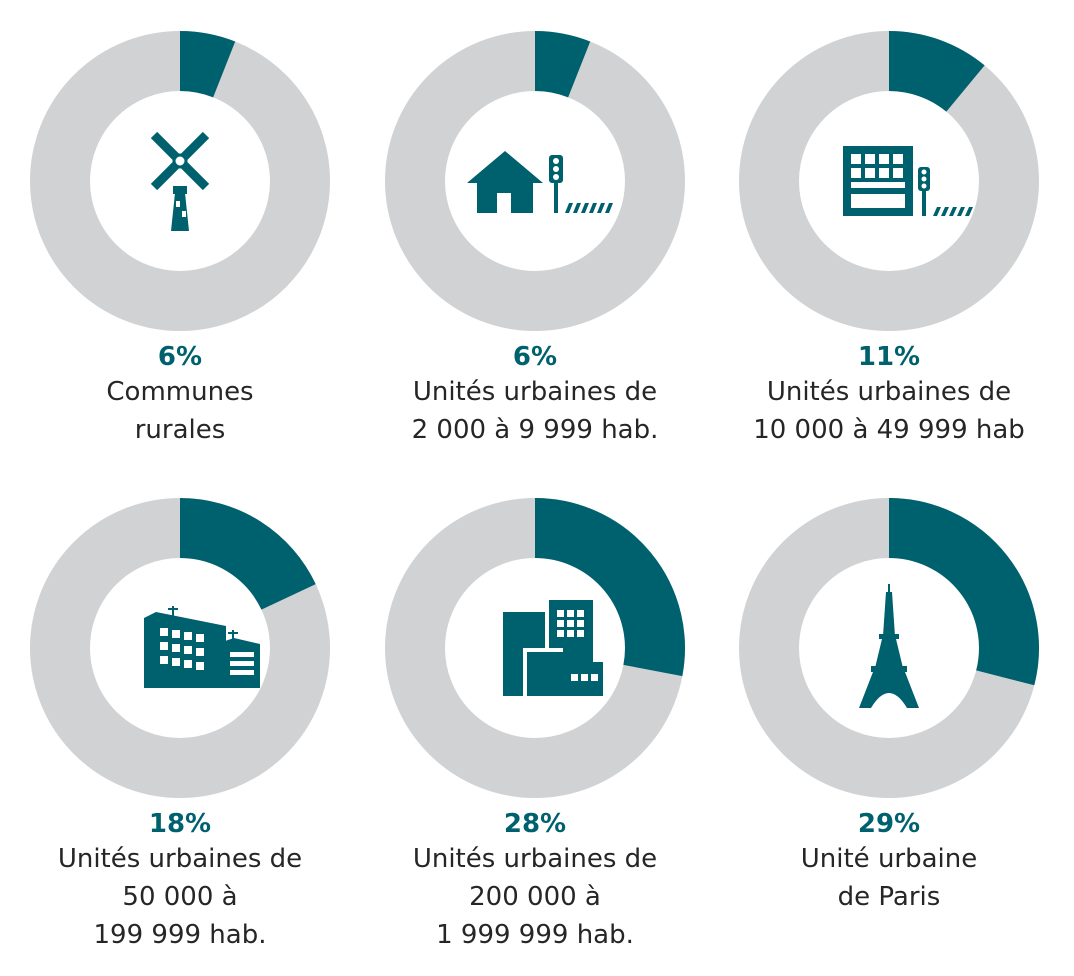  What do you see at coordinates (180, 935) in the screenshot?
I see `category-label-line: 199 999 hab.` at bounding box center [180, 935].